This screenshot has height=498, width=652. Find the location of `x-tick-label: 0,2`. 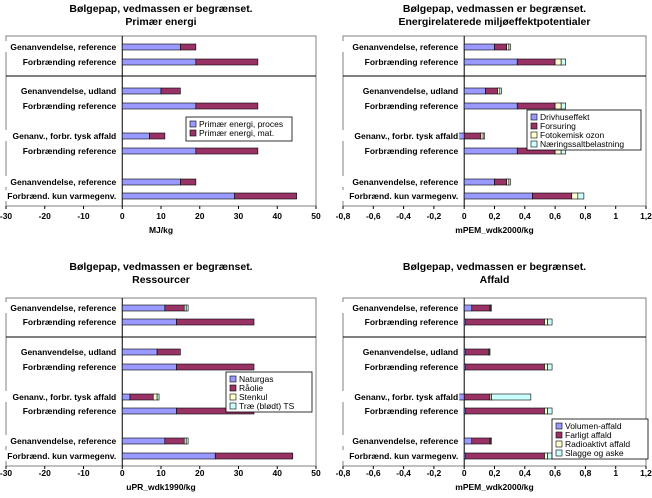

x-tick-label: 0,2 is located at coordinates (495, 473).